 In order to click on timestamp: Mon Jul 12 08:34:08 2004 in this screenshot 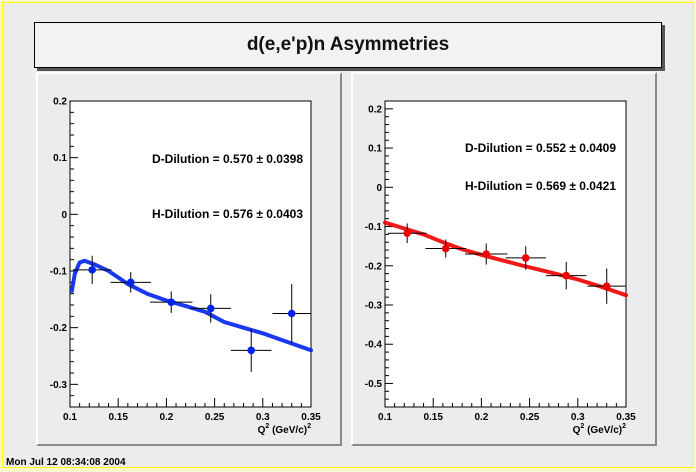, I will do `click(66, 462)`.